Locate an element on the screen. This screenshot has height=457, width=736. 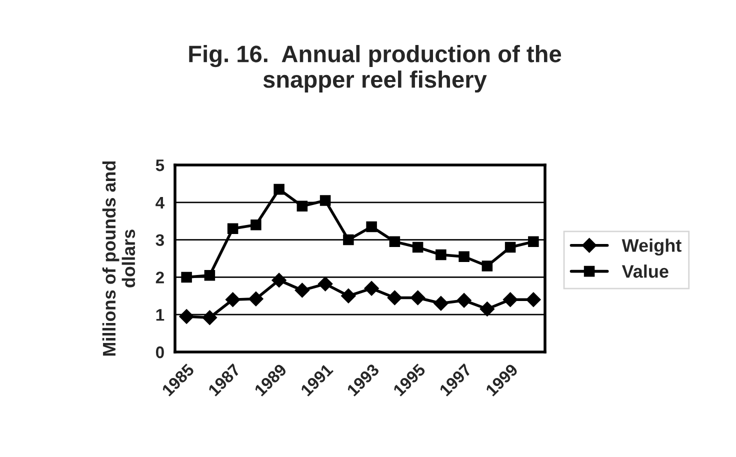
y-axis-title: Millions of pounds and dollars is located at coordinates (119, 258).